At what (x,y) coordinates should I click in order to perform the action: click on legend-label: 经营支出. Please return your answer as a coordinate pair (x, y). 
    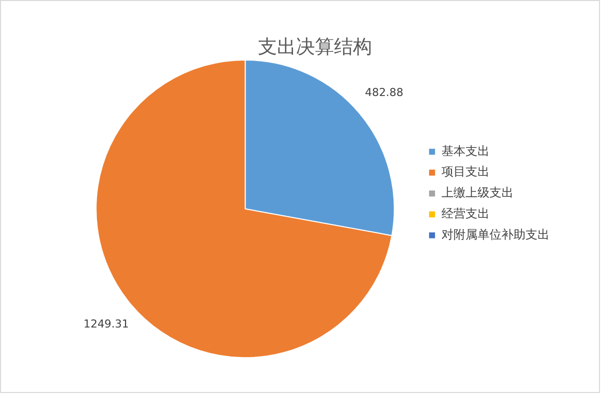
    Looking at the image, I should click on (466, 213).